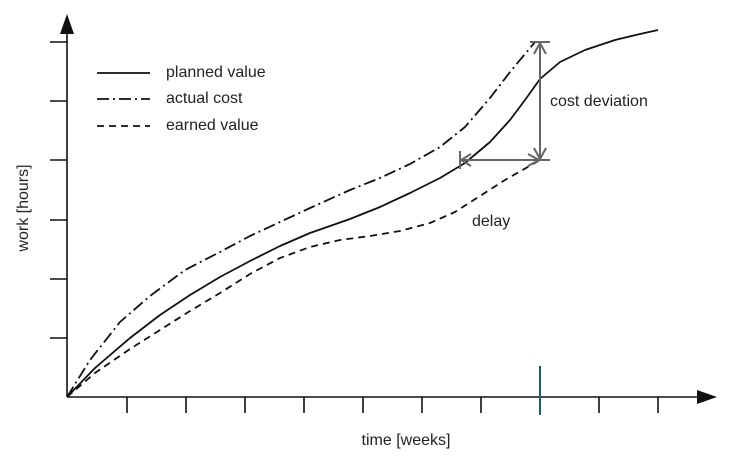 This screenshot has height=458, width=743. What do you see at coordinates (23, 208) in the screenshot?
I see `y-axis-label: work [hours]` at bounding box center [23, 208].